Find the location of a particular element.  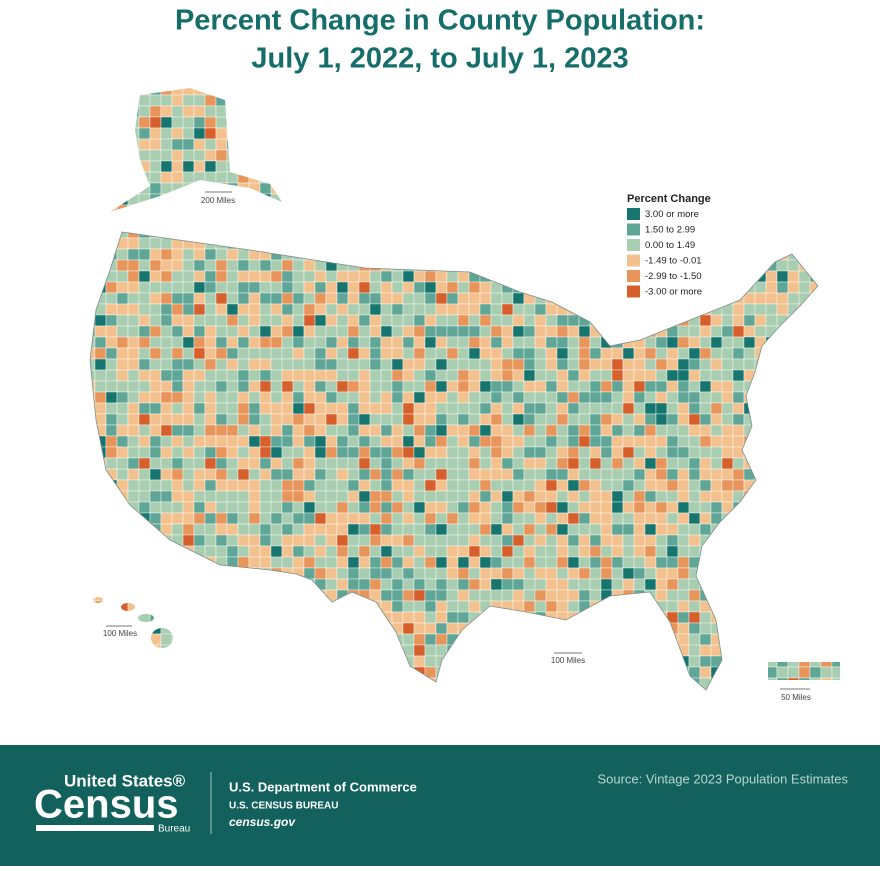

legend-label: -3.00 or more is located at coordinates (673, 292).